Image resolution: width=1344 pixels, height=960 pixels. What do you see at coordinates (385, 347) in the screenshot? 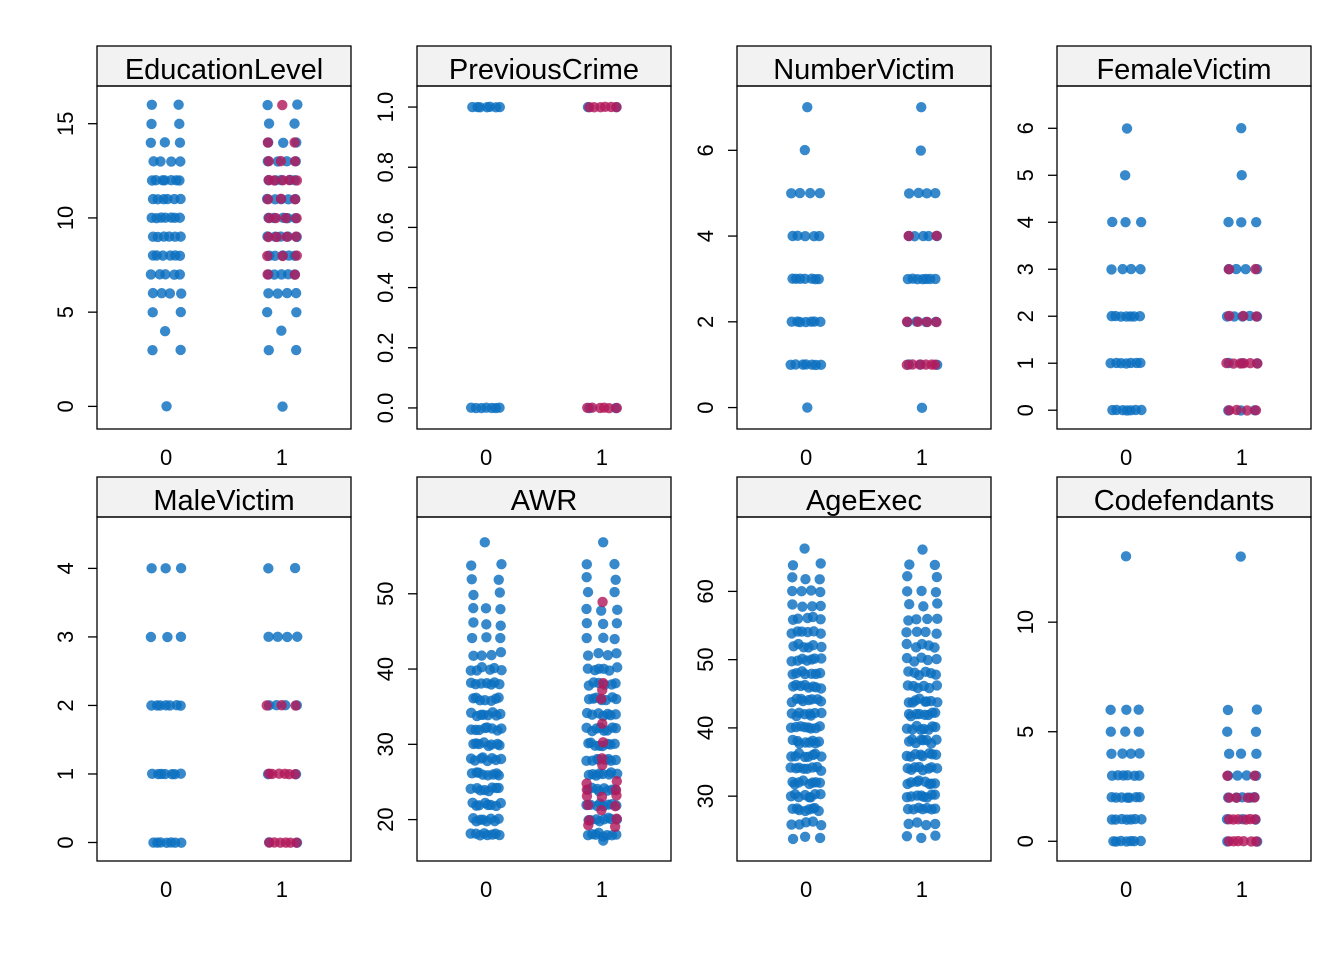
I see `y-tick-label: 0.2` at bounding box center [385, 347].